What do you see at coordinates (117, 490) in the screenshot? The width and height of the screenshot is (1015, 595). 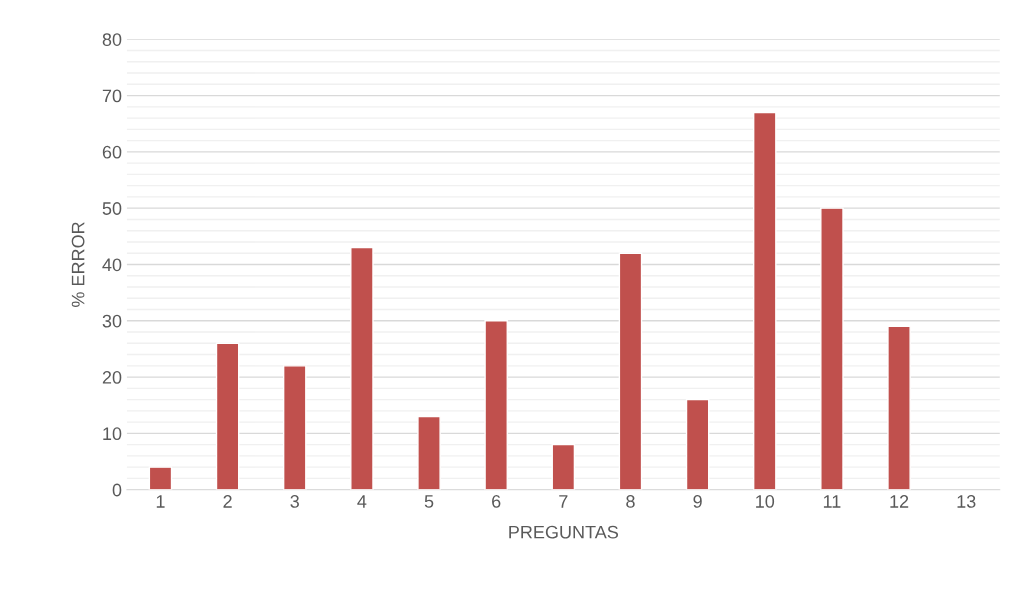 I see `y-tick-label: 0` at bounding box center [117, 490].